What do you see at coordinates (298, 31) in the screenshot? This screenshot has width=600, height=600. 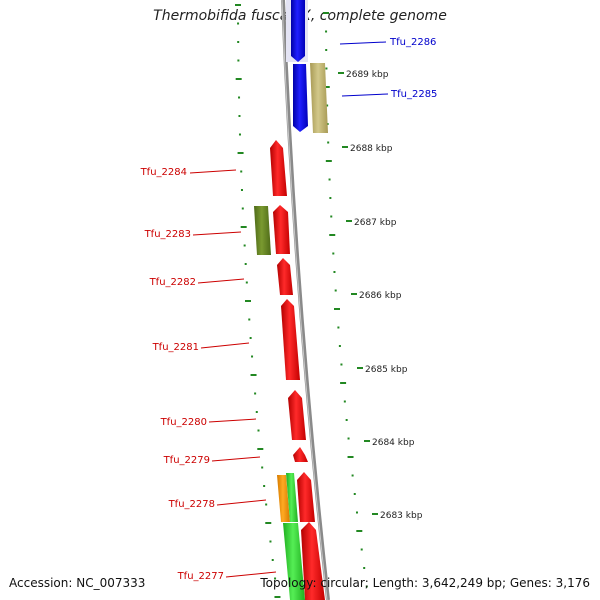 I see `gene-tfu2286-arrow` at bounding box center [298, 31].